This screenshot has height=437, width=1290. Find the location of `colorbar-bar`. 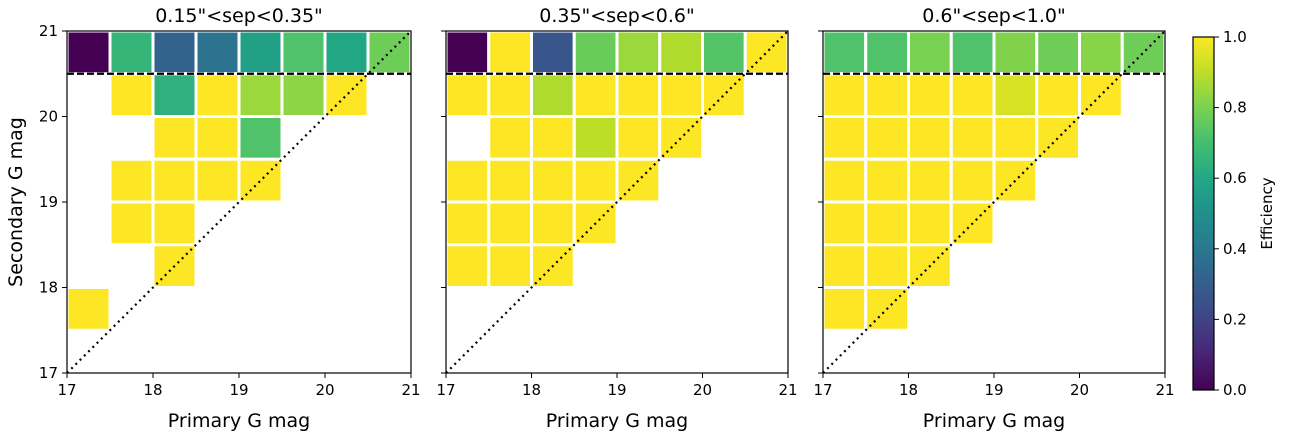

colorbar-bar is located at coordinates (1203, 213).